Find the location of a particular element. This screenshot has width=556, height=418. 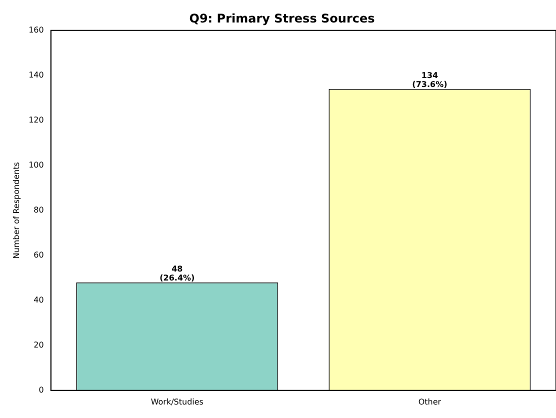

y-tick-label: 100 is located at coordinates (36, 165).